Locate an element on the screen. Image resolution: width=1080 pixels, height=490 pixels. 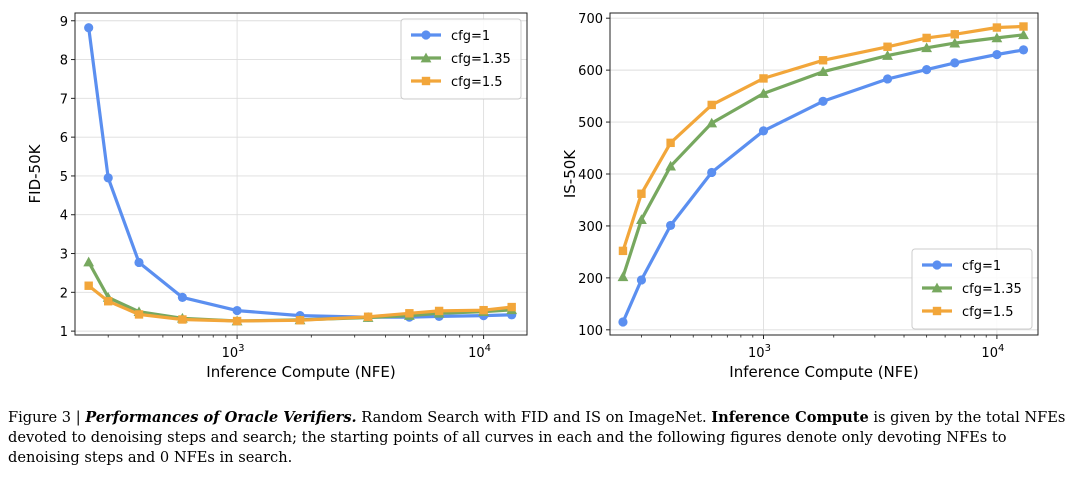
x-tick-label: 10³ is located at coordinates (233, 352).